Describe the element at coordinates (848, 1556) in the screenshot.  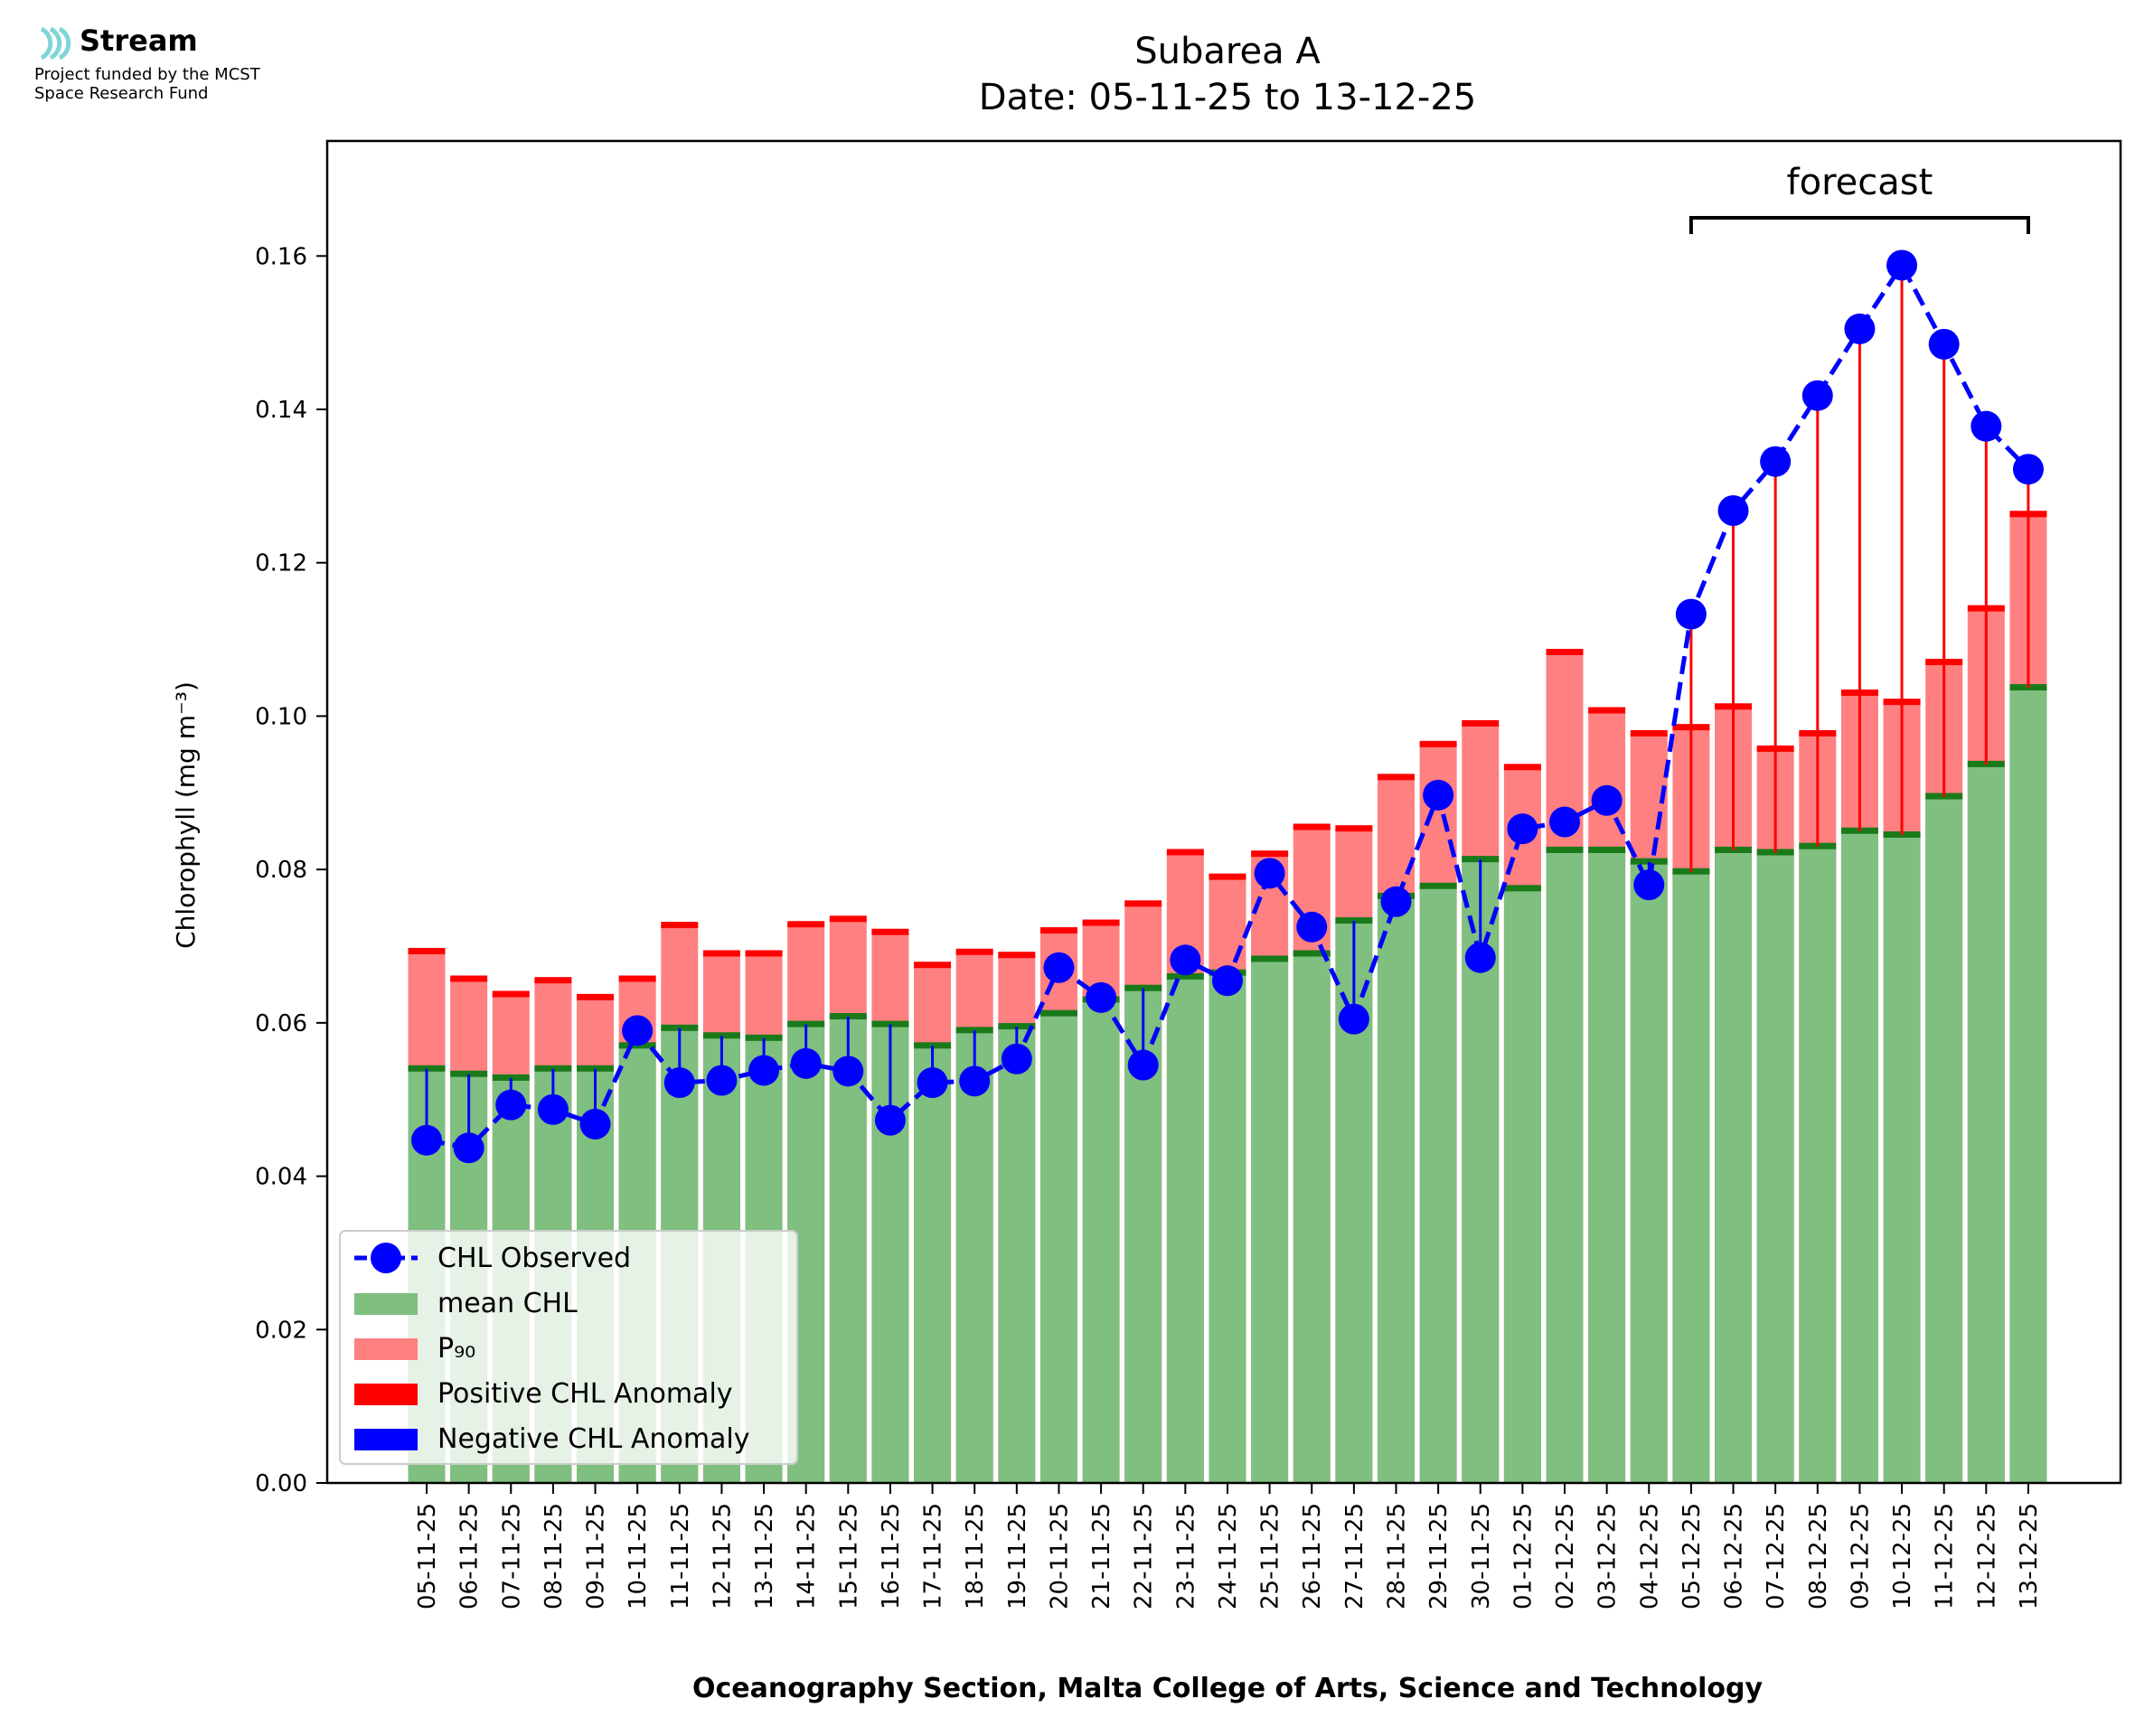
I see `x-tick-label: 15-11-25` at that location.